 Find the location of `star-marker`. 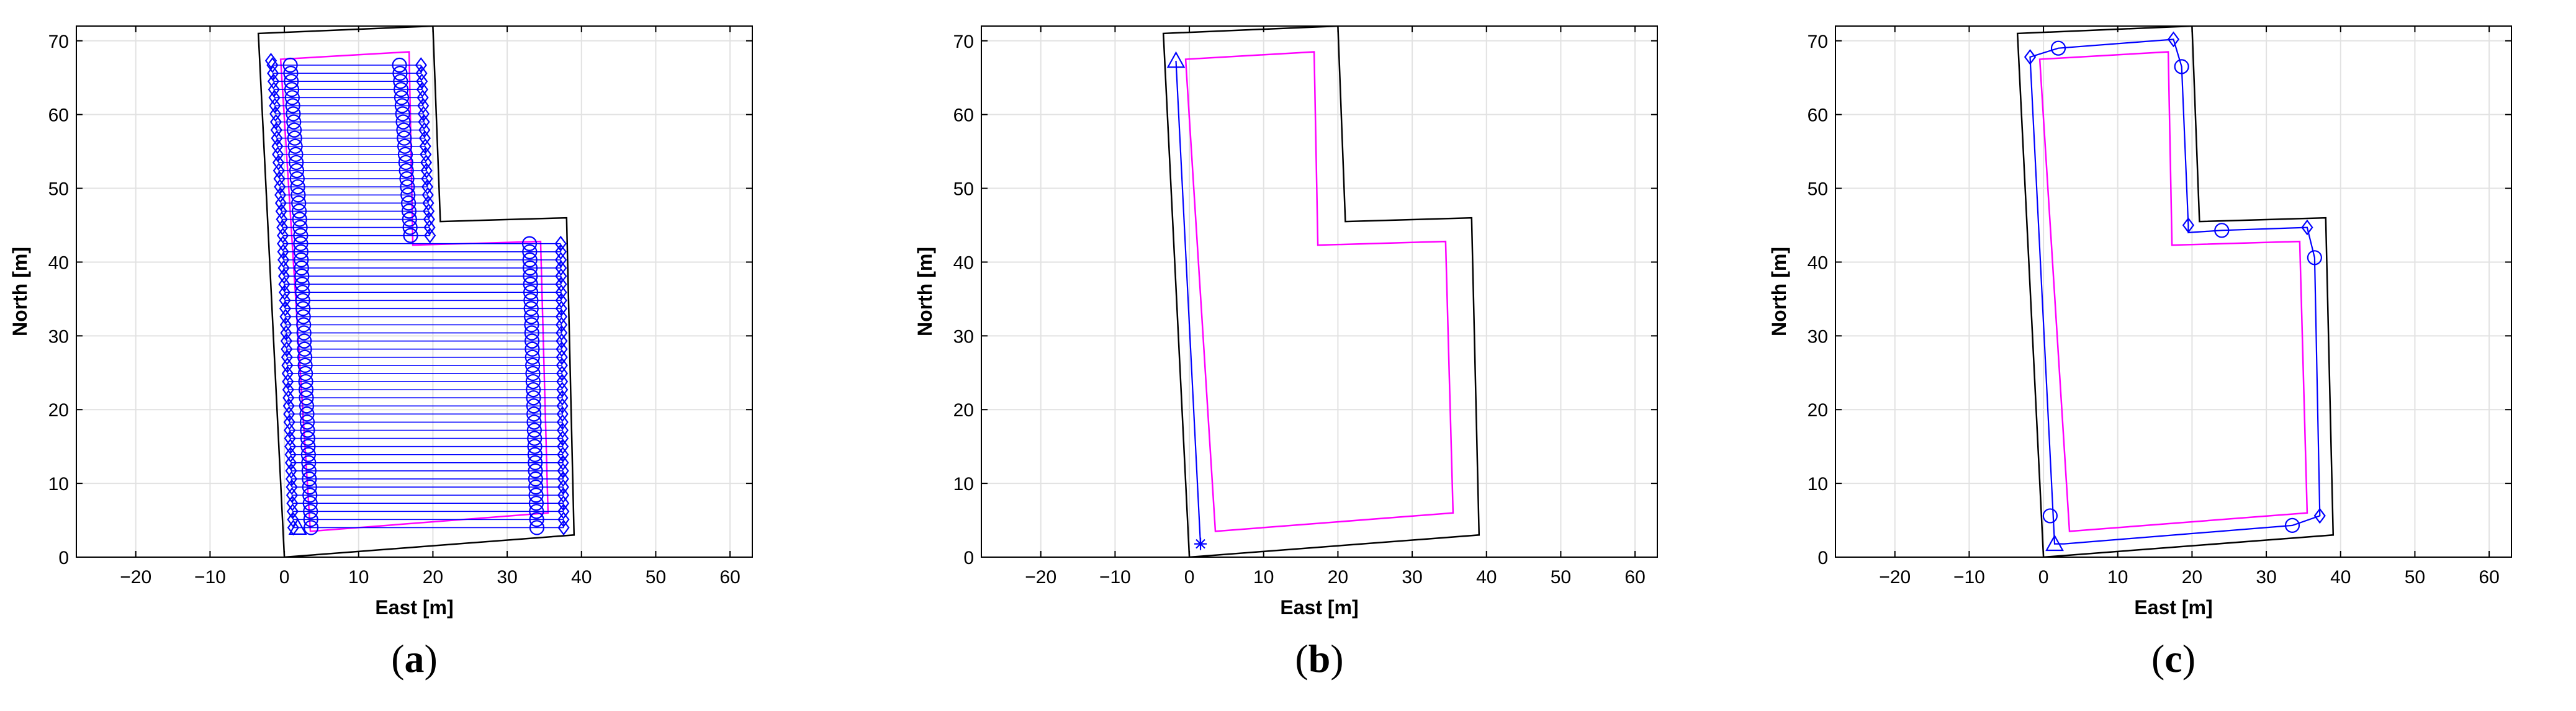

star-marker is located at coordinates (1200, 543).